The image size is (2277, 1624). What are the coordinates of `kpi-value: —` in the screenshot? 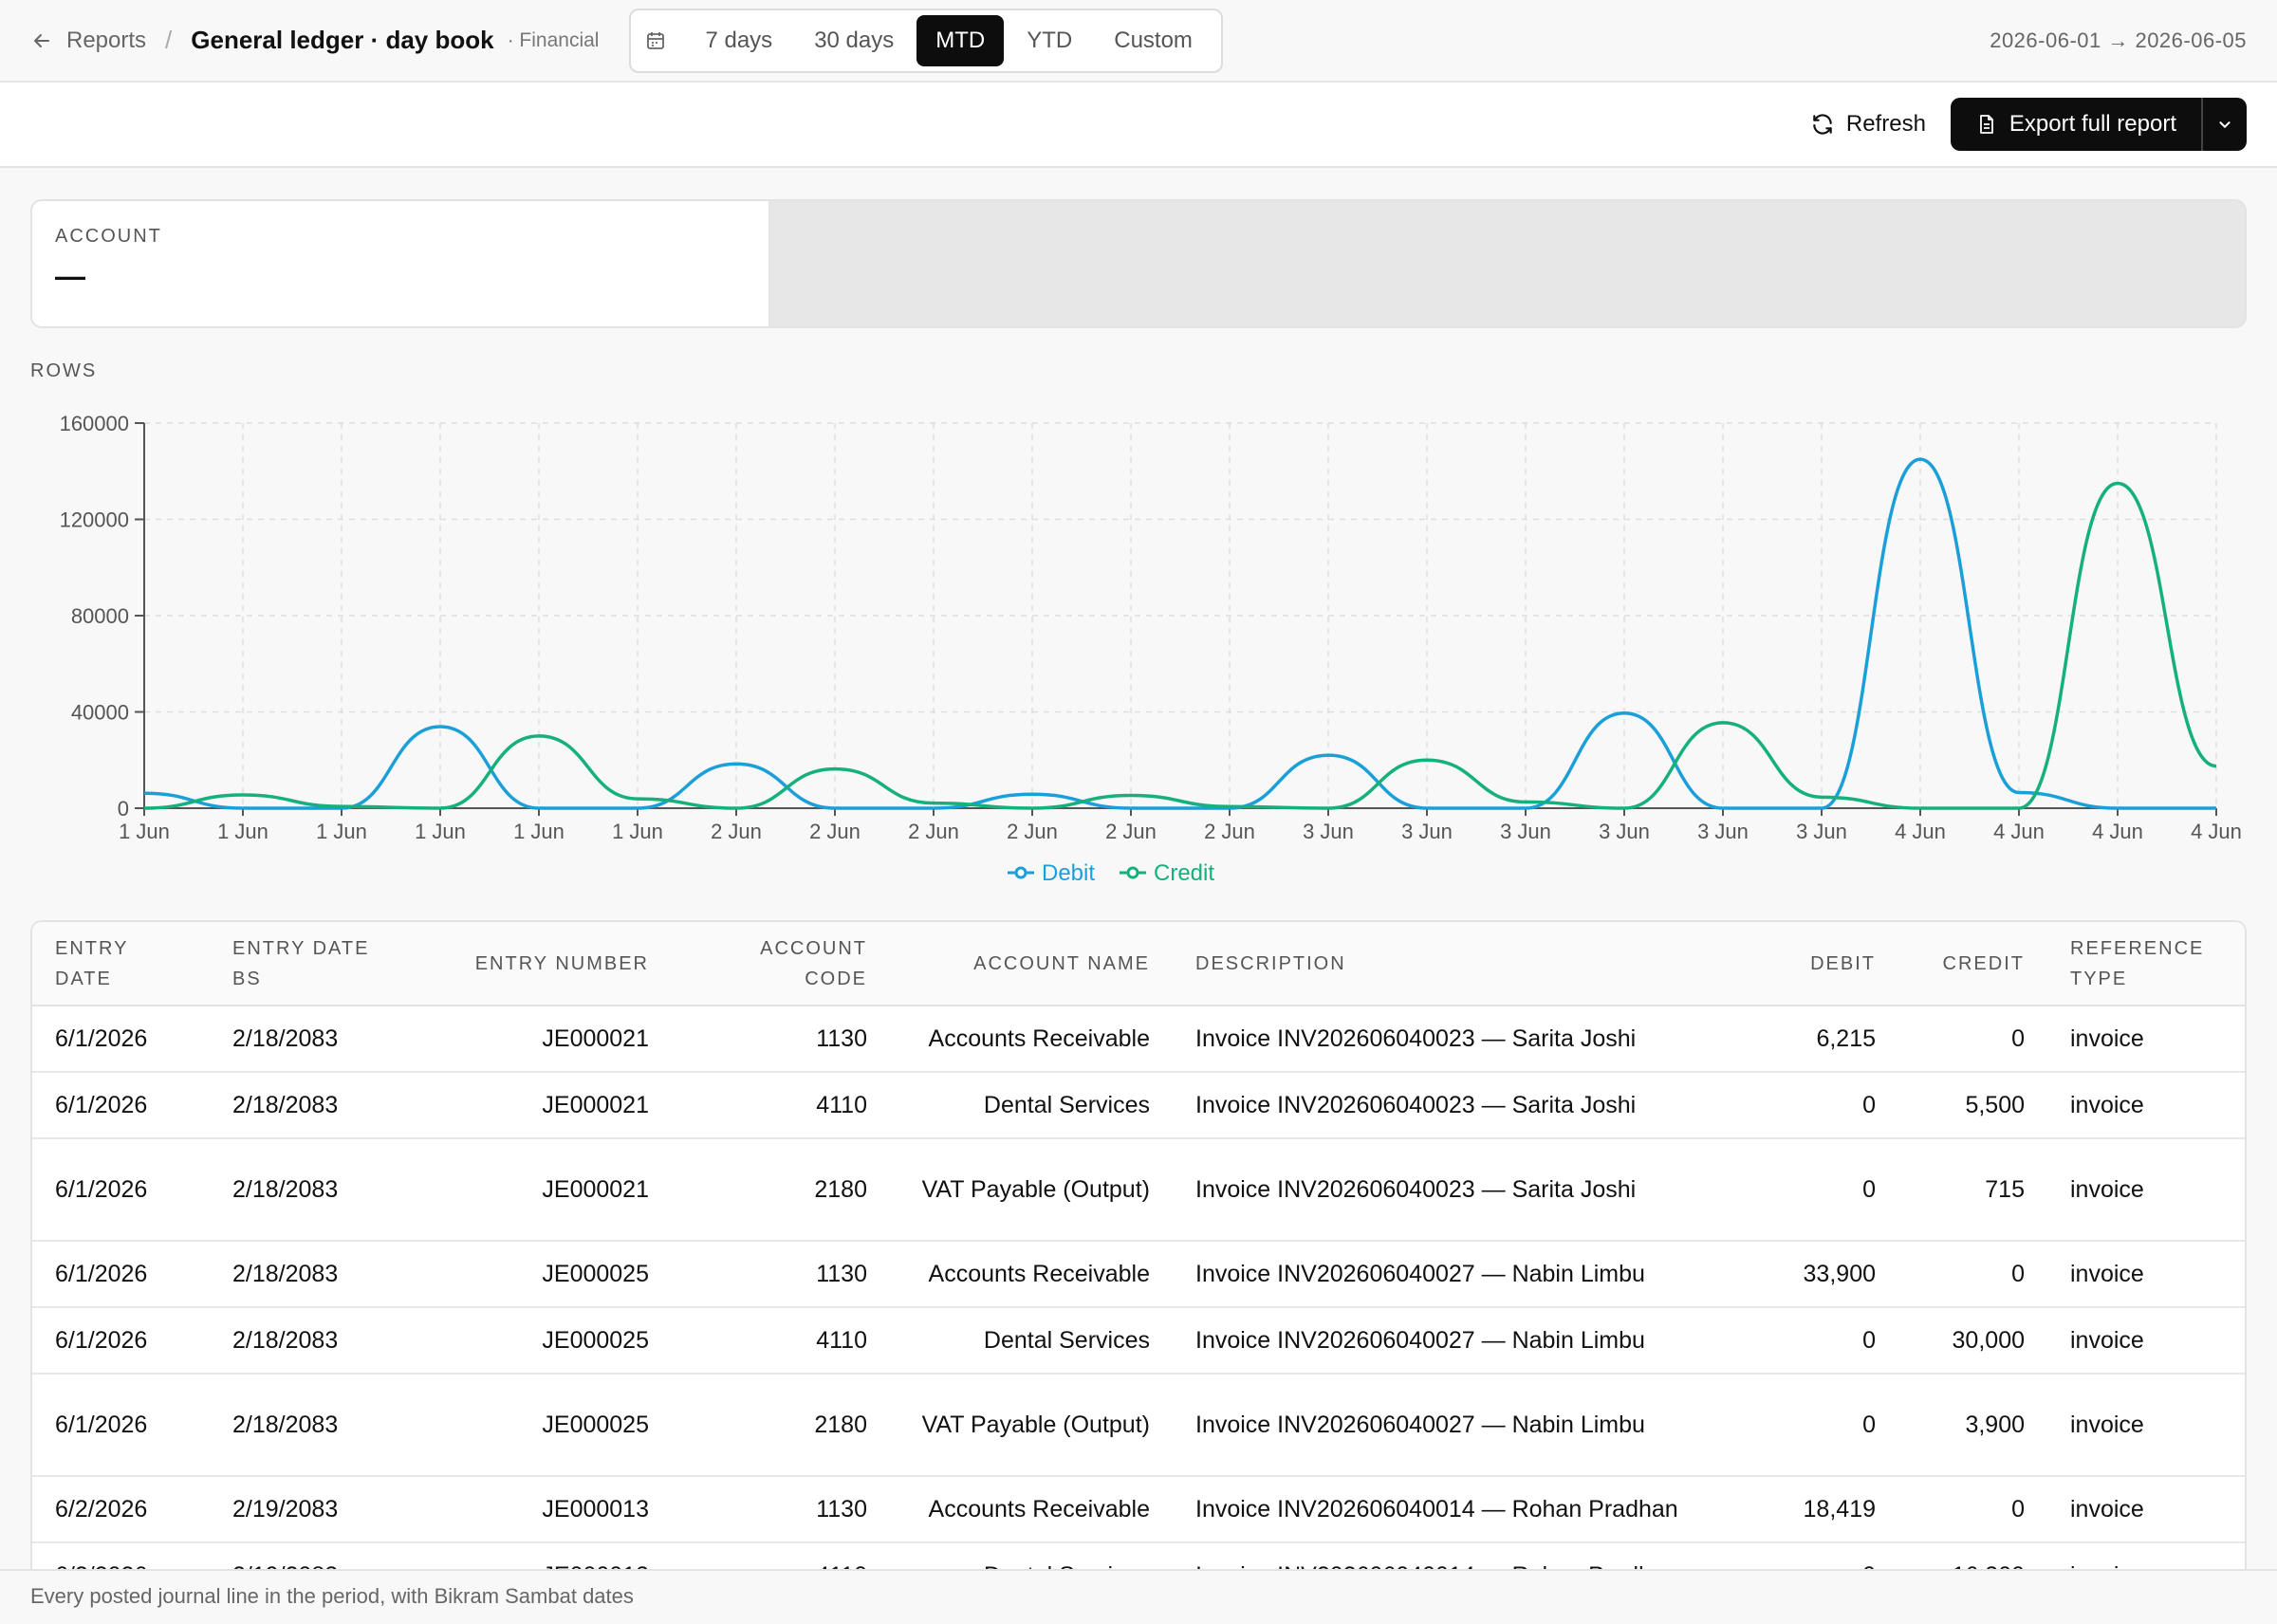 It's located at (70, 276).